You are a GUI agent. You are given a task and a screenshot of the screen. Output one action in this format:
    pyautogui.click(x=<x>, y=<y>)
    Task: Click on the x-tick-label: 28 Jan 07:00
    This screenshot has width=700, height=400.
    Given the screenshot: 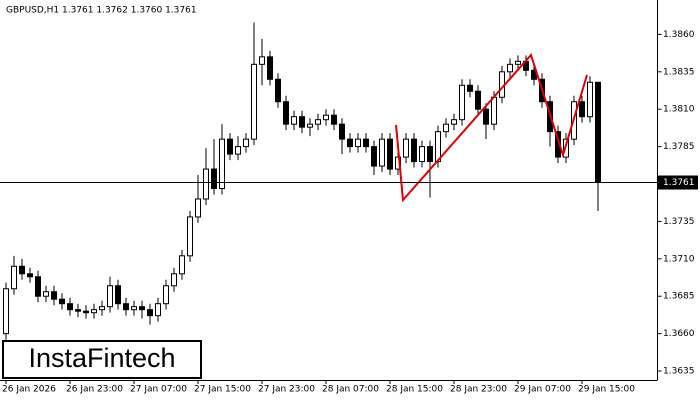 What is the action you would take?
    pyautogui.click(x=350, y=390)
    